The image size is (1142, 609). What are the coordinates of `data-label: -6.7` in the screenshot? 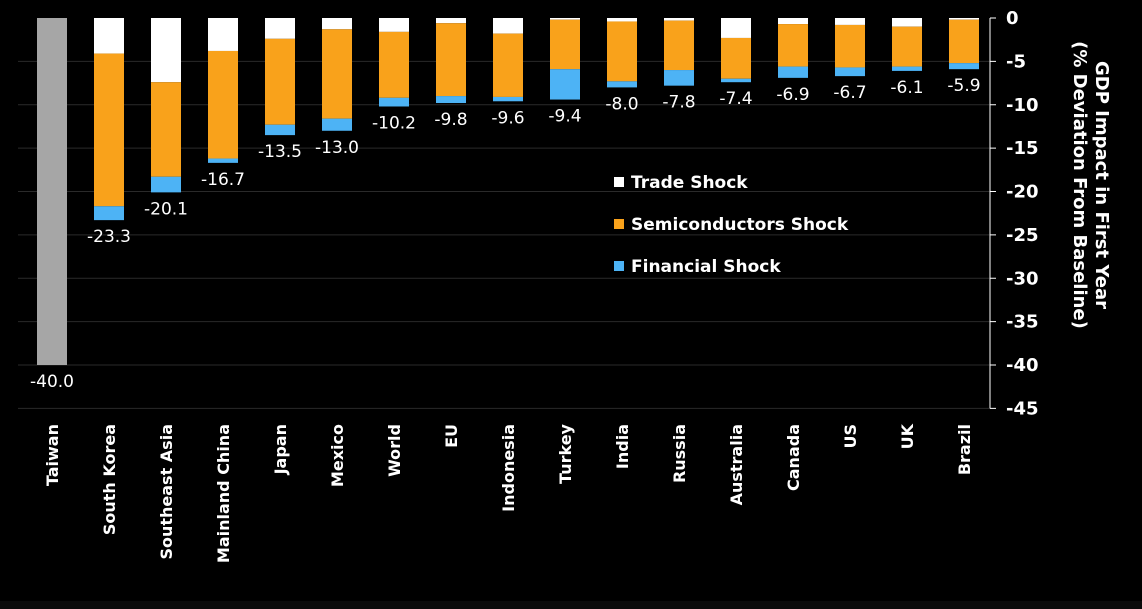 It's located at (849, 93).